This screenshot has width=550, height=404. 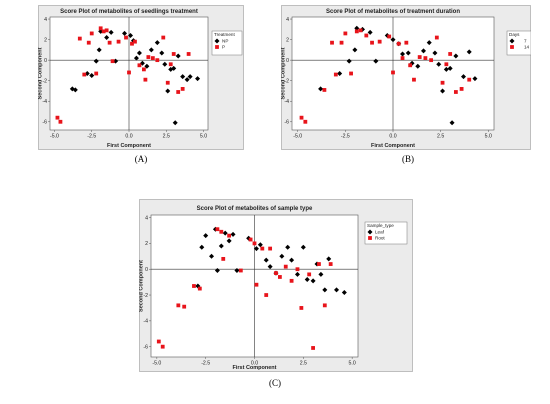 I want to click on x-tick-label: -2.5, so click(x=91, y=137).